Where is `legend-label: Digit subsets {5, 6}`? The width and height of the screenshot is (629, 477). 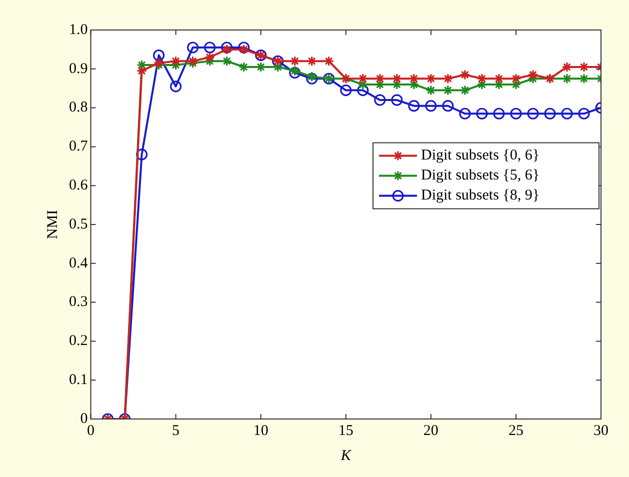 legend-label: Digit subsets {5, 6} is located at coordinates (480, 176).